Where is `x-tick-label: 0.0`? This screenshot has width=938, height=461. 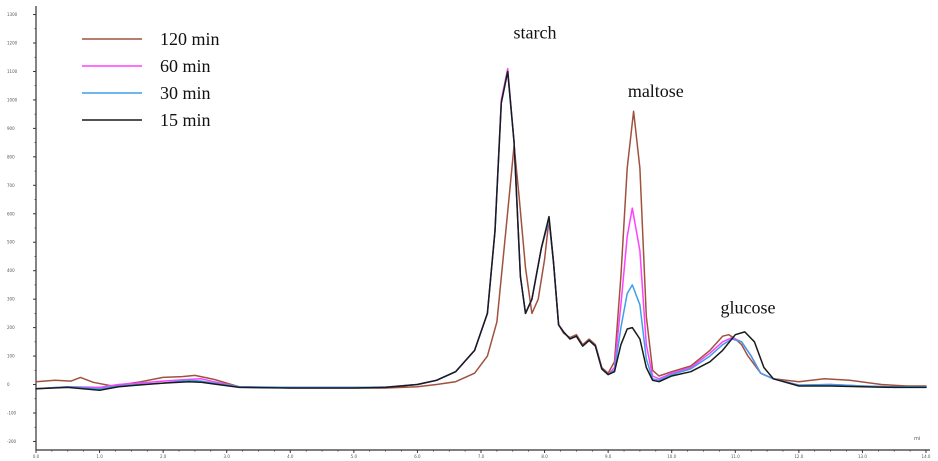 x-tick-label: 0.0 is located at coordinates (36, 456).